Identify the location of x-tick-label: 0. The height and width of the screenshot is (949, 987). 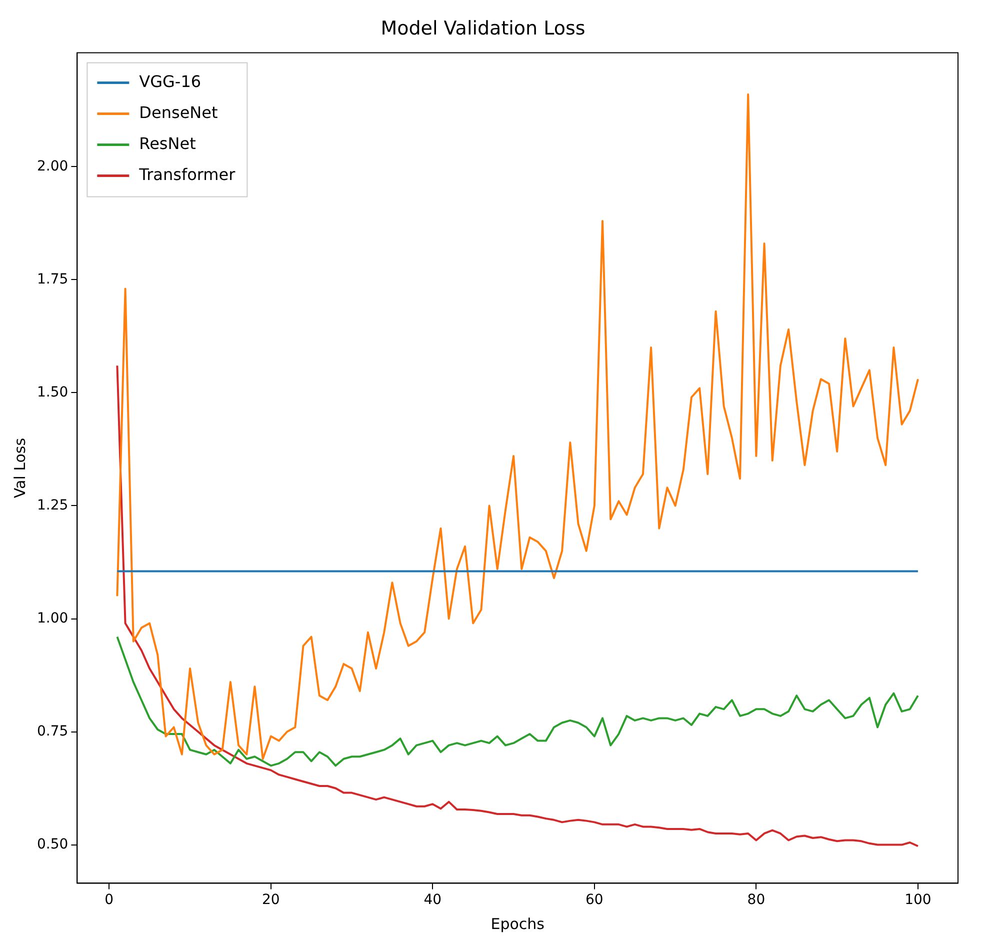
(109, 900).